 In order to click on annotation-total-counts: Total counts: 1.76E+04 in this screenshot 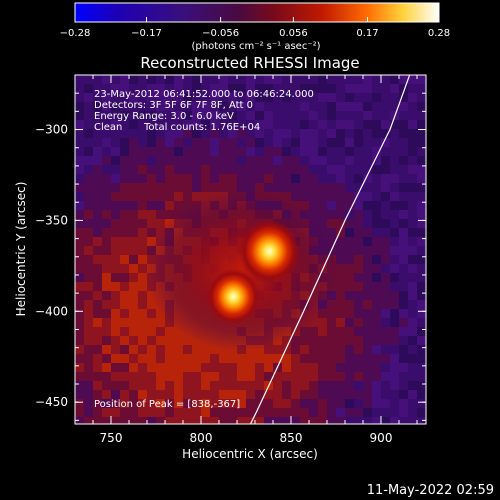, I will do `click(201, 127)`.